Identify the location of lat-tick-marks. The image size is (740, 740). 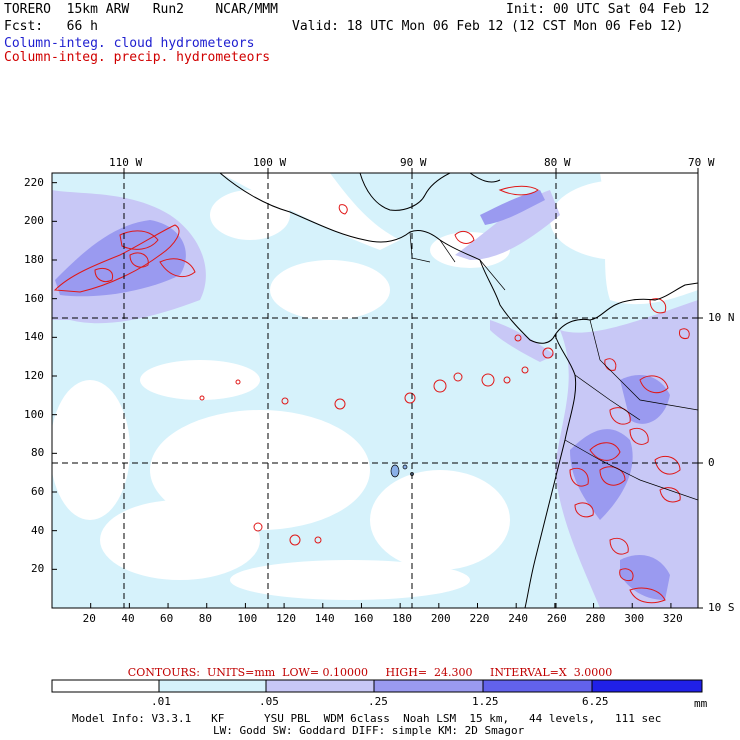
(700, 463).